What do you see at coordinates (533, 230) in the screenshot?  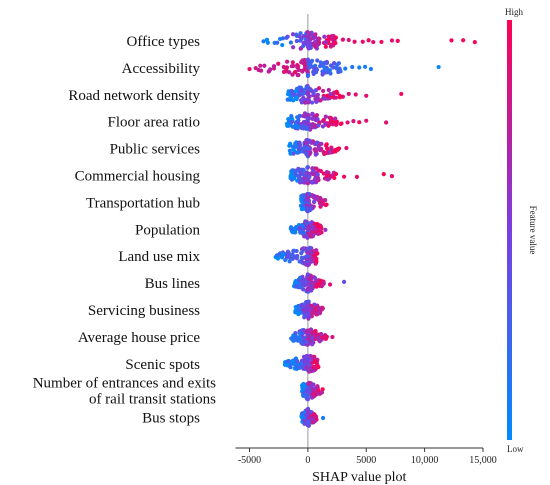 I see `colorbar-title: Feature value` at bounding box center [533, 230].